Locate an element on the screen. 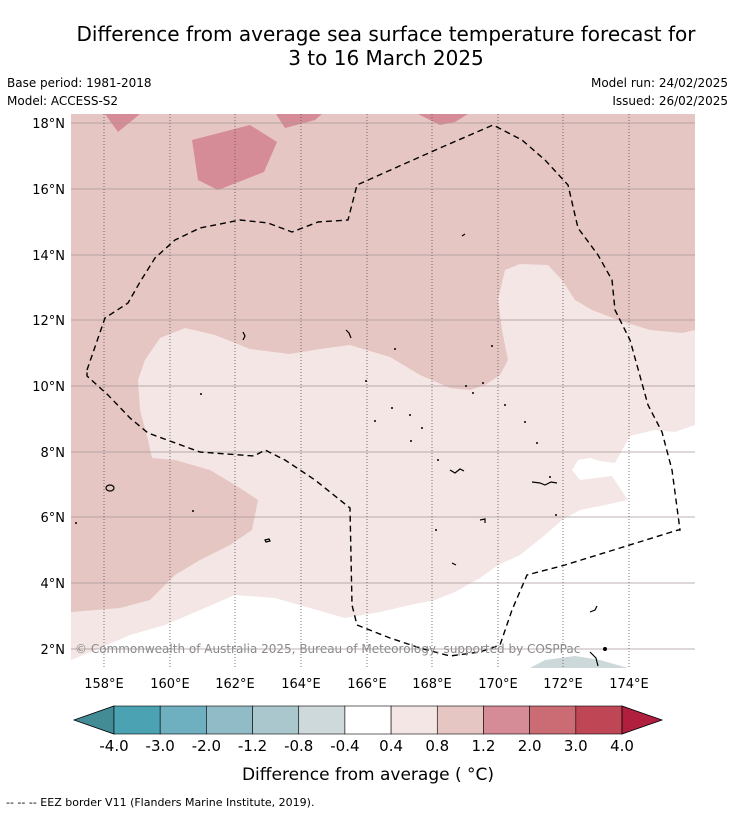  model-run: Model run: 24/02/2025 is located at coordinates (659, 83).